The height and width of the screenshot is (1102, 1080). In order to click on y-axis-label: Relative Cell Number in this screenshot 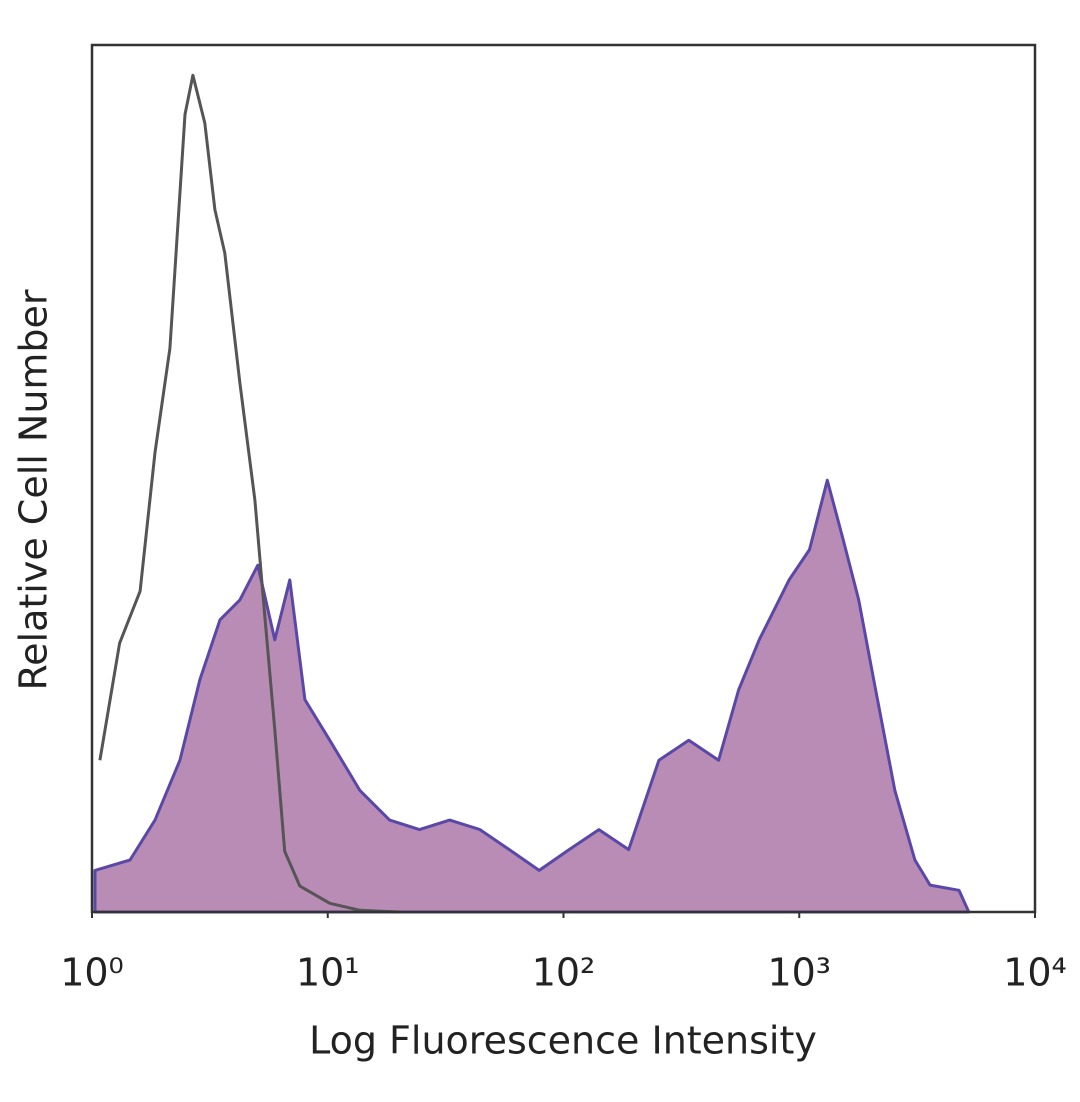, I will do `click(34, 489)`.